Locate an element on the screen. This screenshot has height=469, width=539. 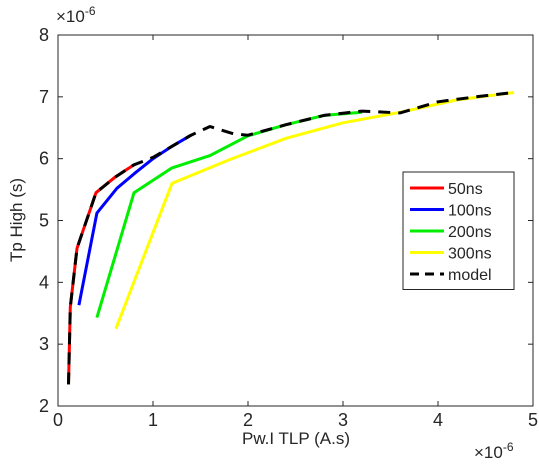
x-tick-label: 0 is located at coordinates (58, 420).